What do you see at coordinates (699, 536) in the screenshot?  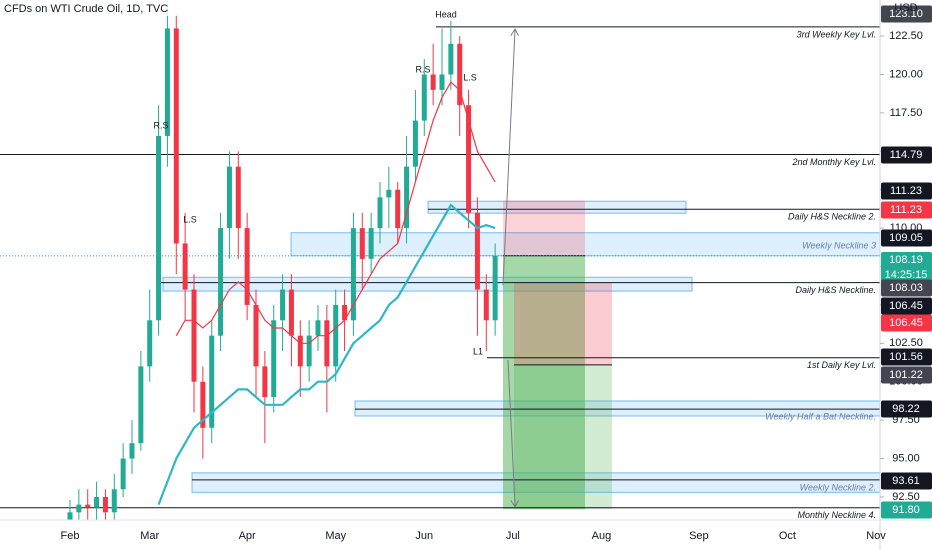 I see `x-tick-label: Sep` at bounding box center [699, 536].